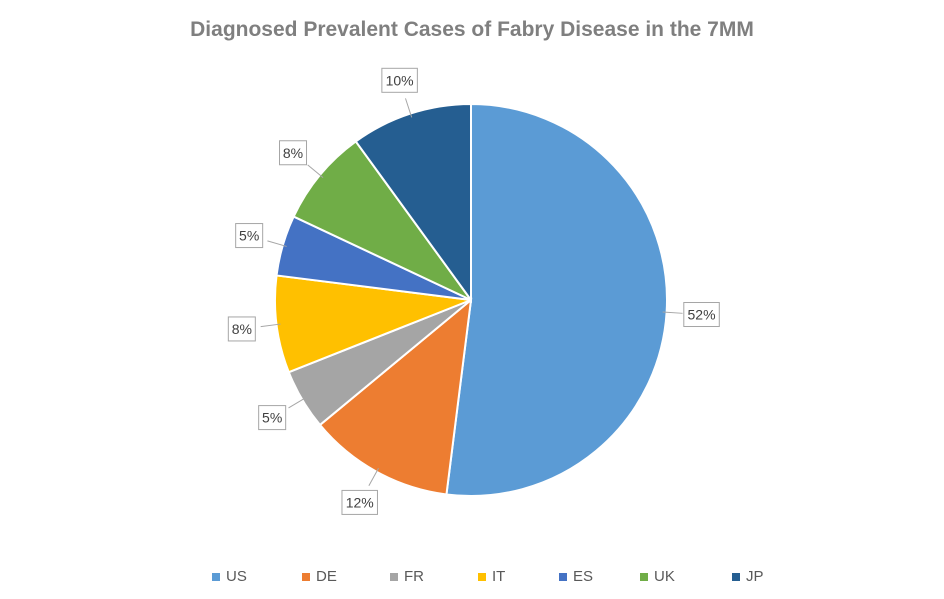  I want to click on data-label-fr: 5%, so click(282, 414).